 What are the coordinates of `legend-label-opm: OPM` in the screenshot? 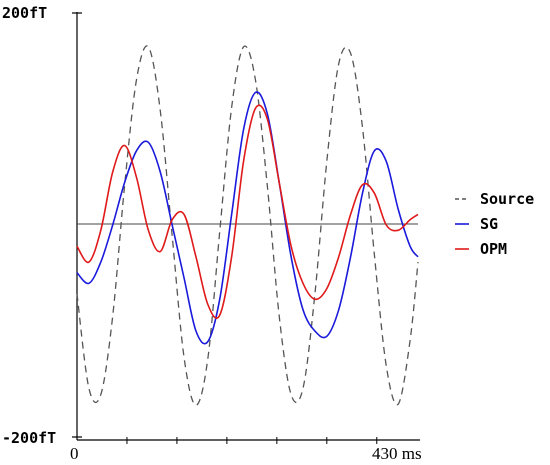 It's located at (493, 249).